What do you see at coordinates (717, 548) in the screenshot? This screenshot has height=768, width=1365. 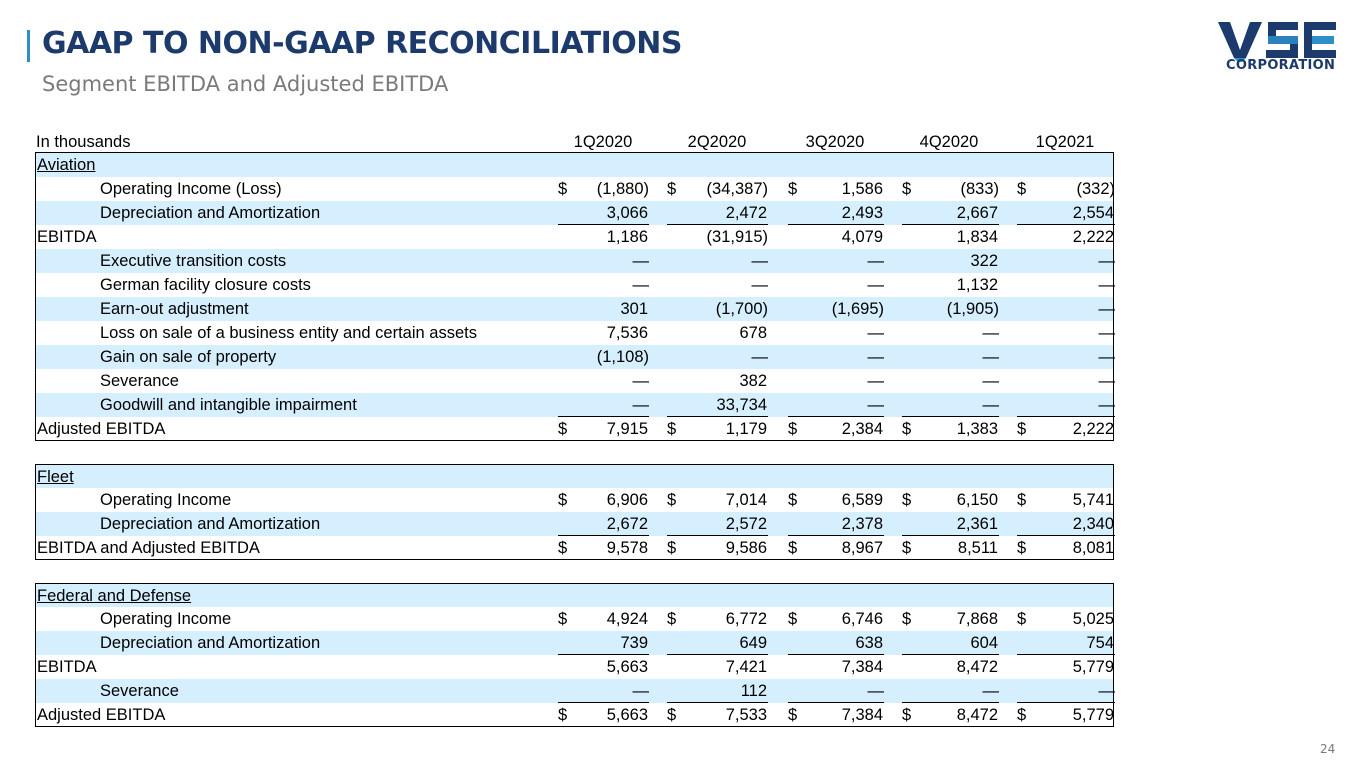 I see `value-cell-2q2020: $9,586` at bounding box center [717, 548].